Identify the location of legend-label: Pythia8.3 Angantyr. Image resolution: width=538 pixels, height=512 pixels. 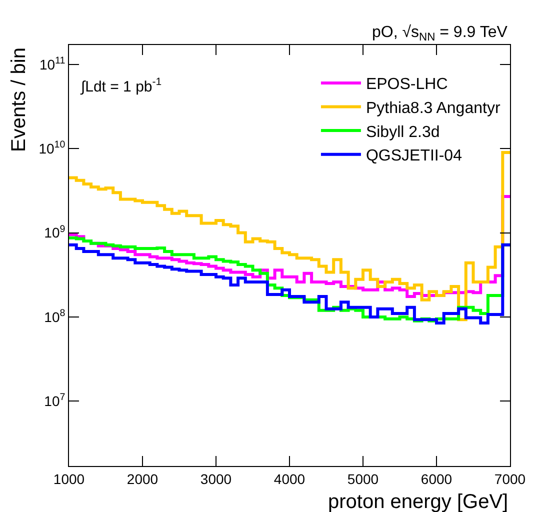
(433, 108).